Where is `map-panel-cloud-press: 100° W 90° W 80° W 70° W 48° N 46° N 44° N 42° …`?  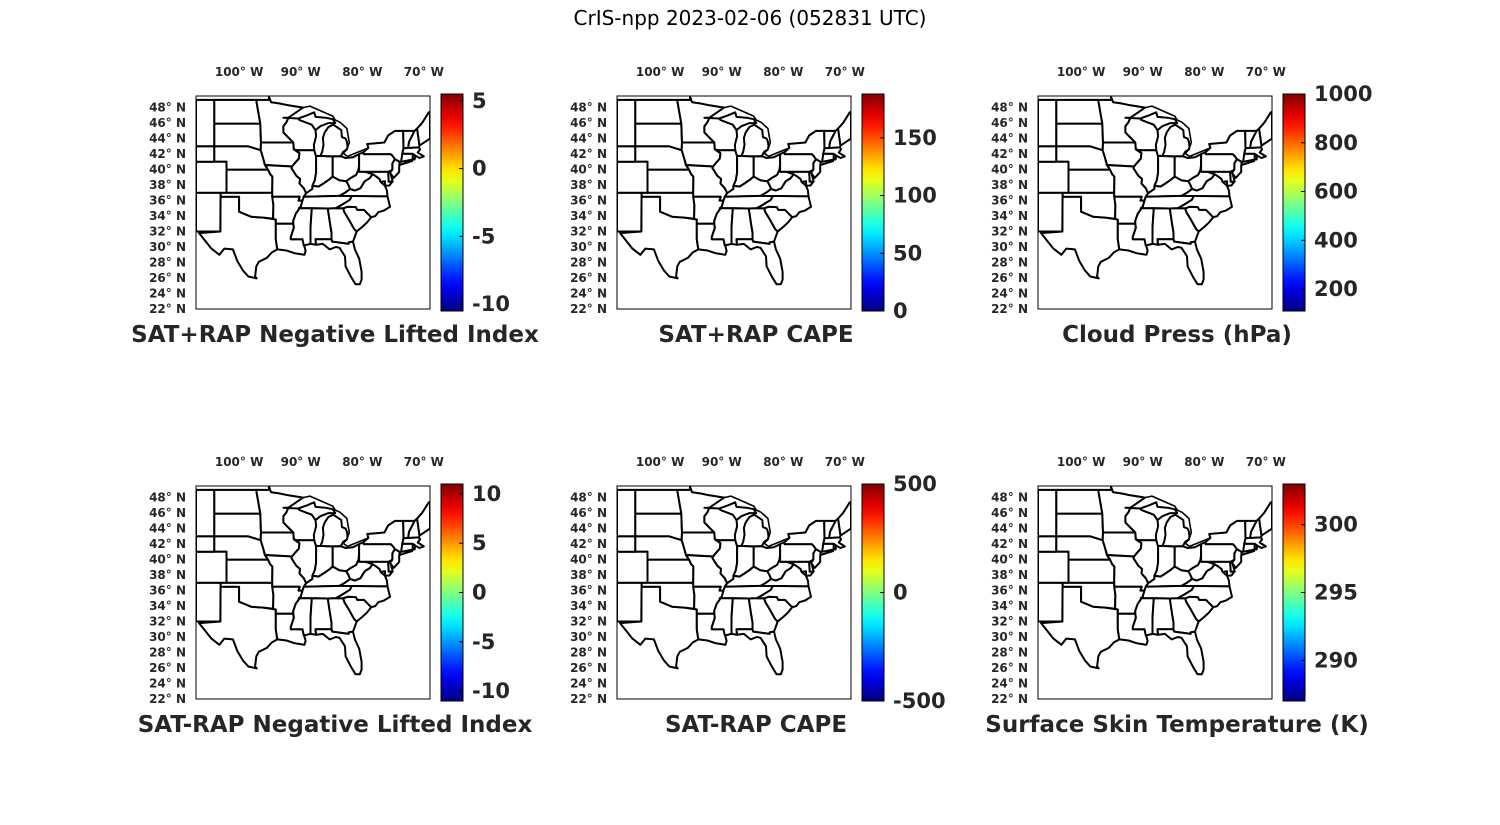
map-panel-cloud-press: 100° W 90° W 80° W 70° W 48° N 46° N 44° N 42° … is located at coordinates (1177, 206).